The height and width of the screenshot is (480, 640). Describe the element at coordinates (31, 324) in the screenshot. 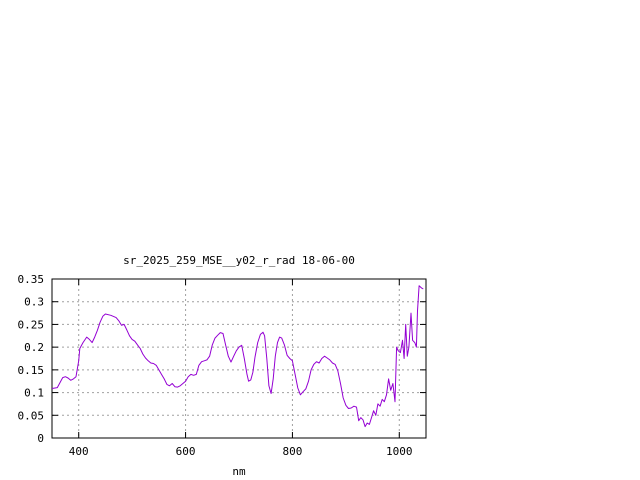

I see `y-tick-label: 0.25` at that location.